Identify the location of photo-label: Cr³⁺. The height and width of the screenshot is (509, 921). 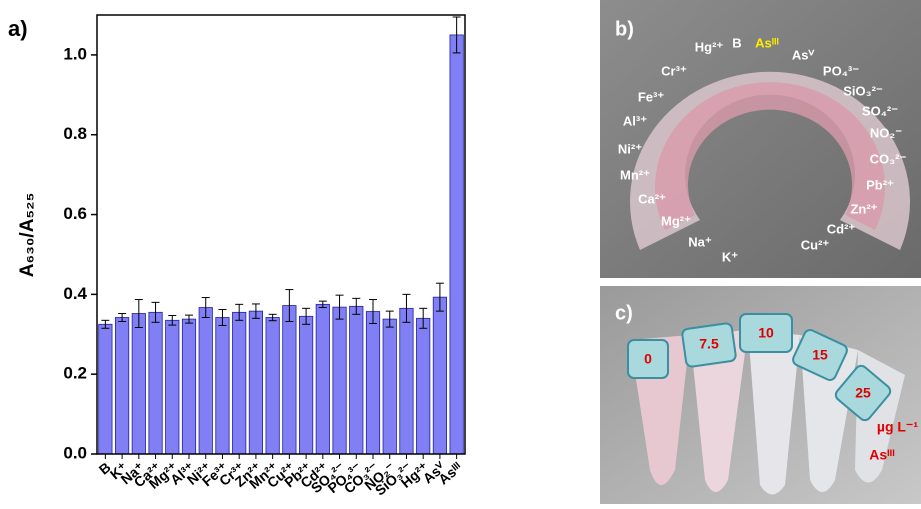
(674, 70).